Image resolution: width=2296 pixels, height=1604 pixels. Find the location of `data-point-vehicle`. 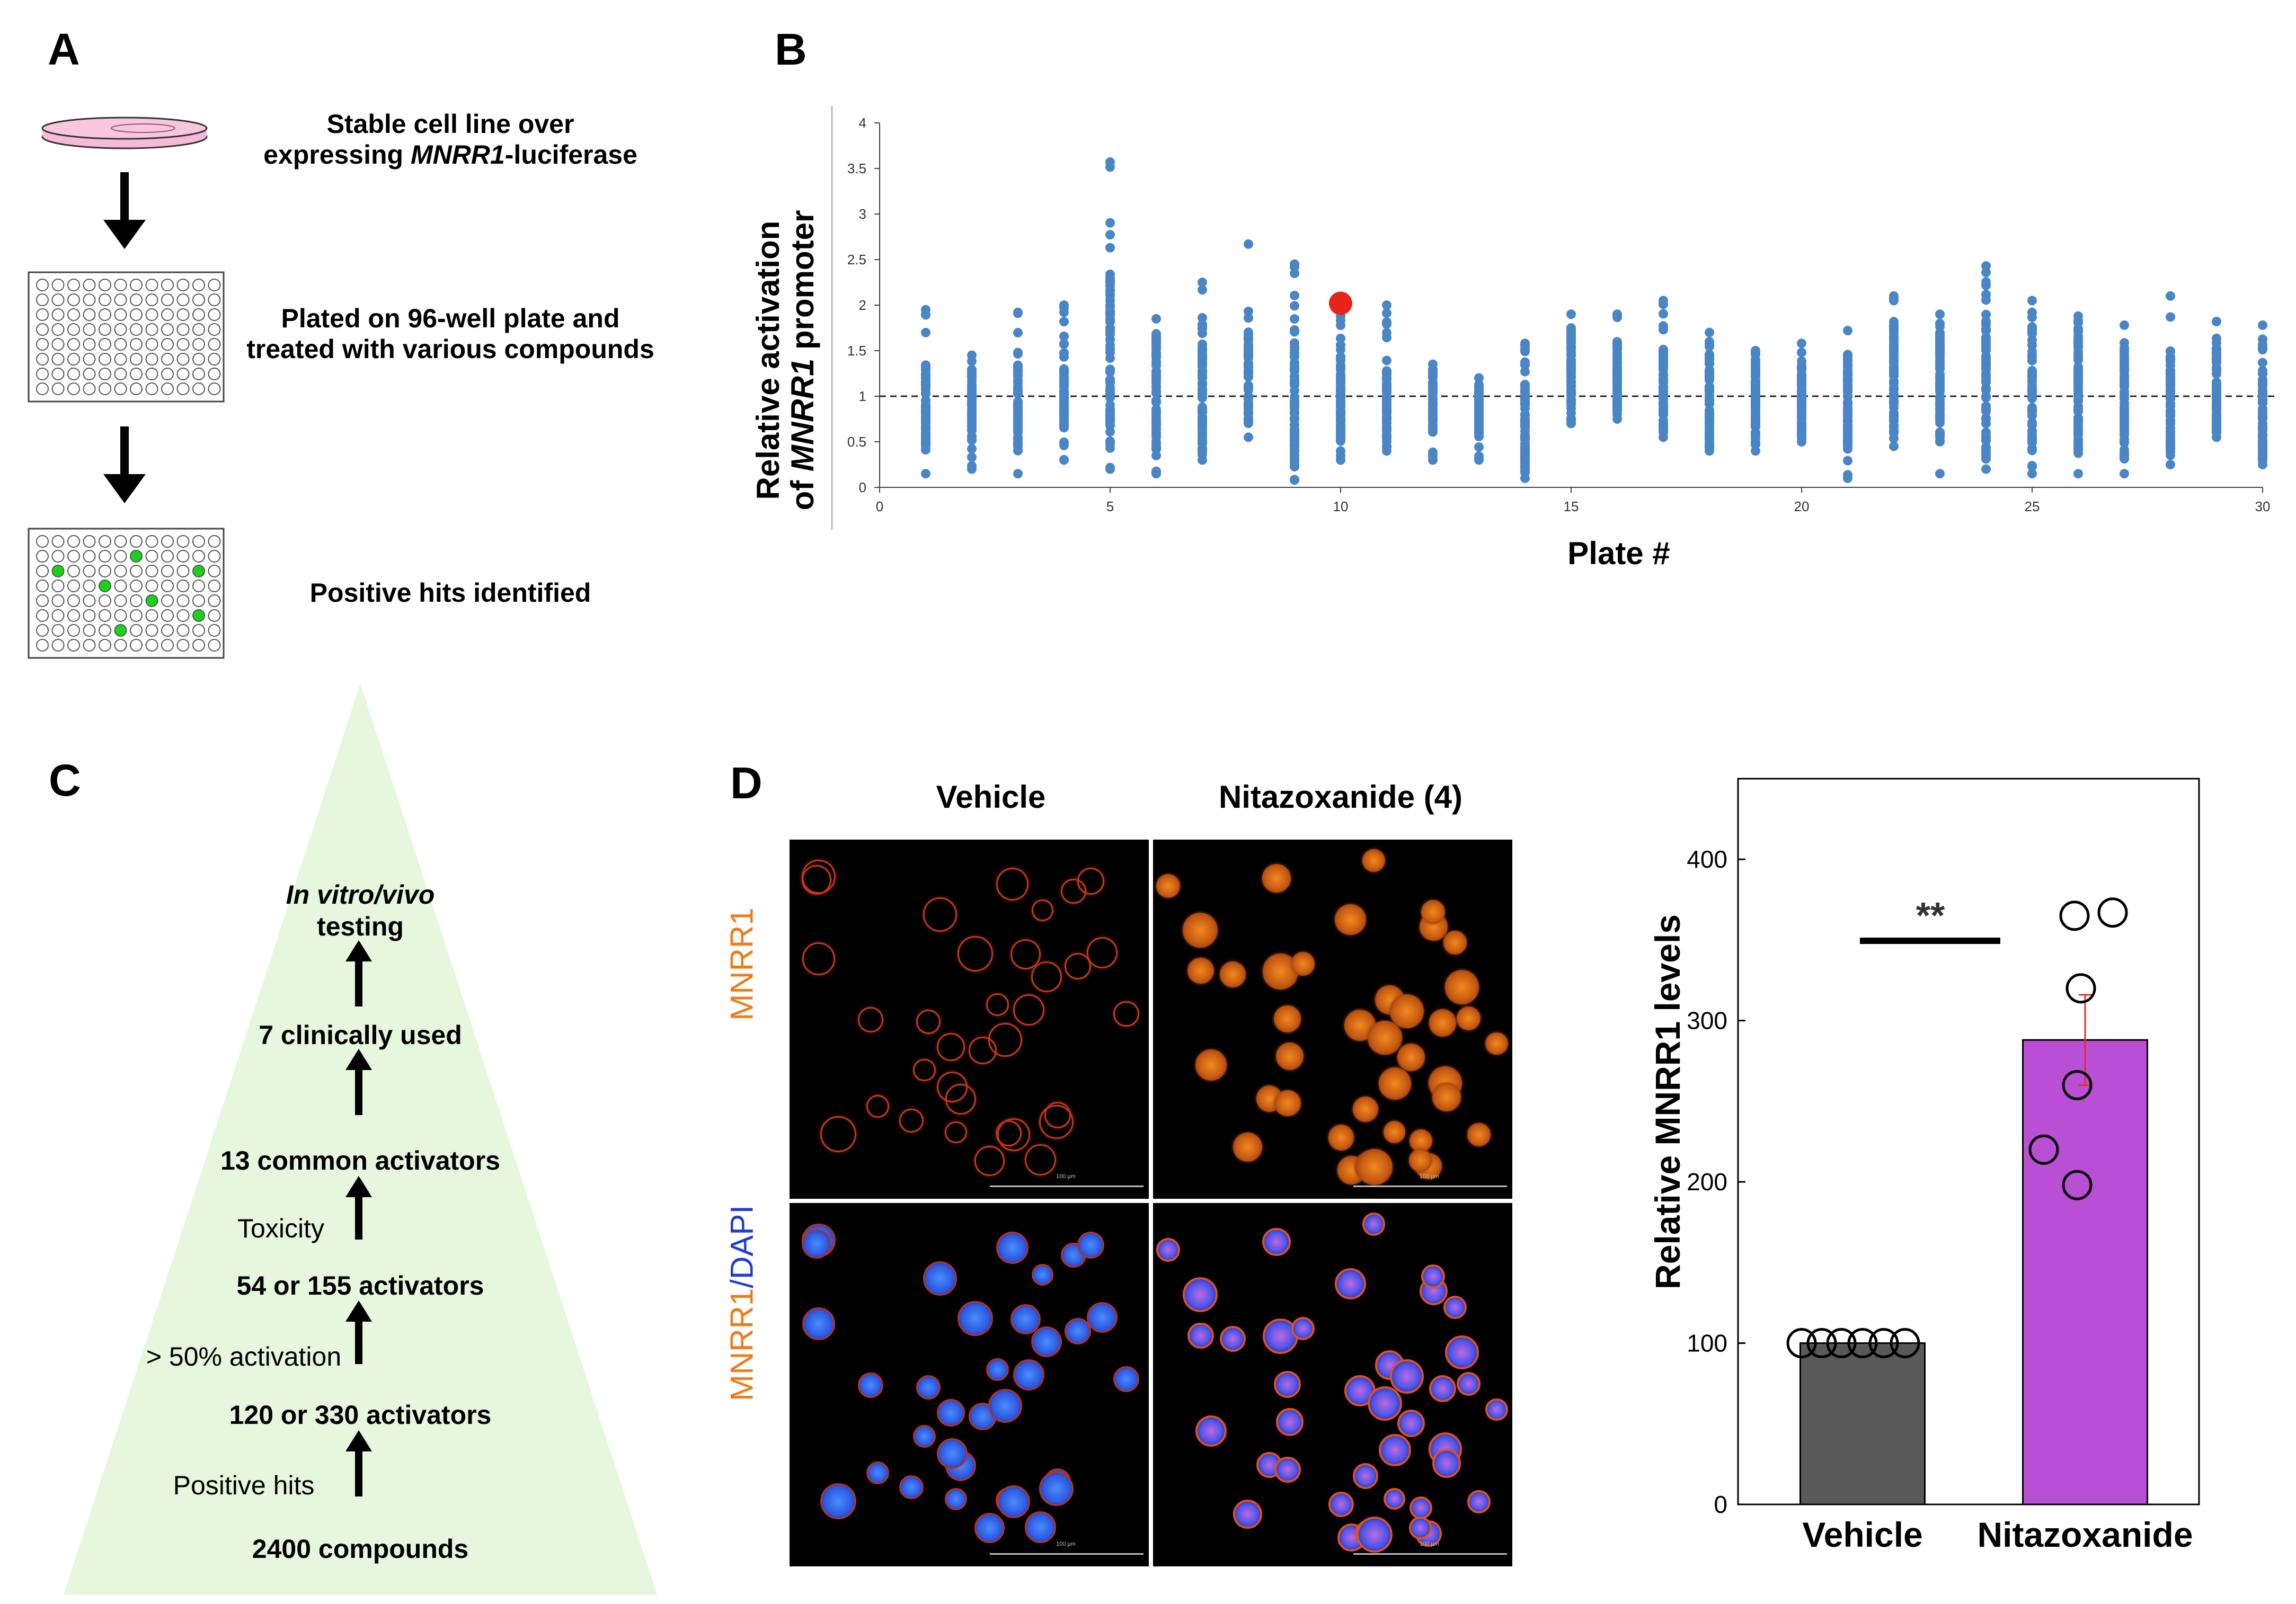

data-point-vehicle is located at coordinates (1821, 1343).